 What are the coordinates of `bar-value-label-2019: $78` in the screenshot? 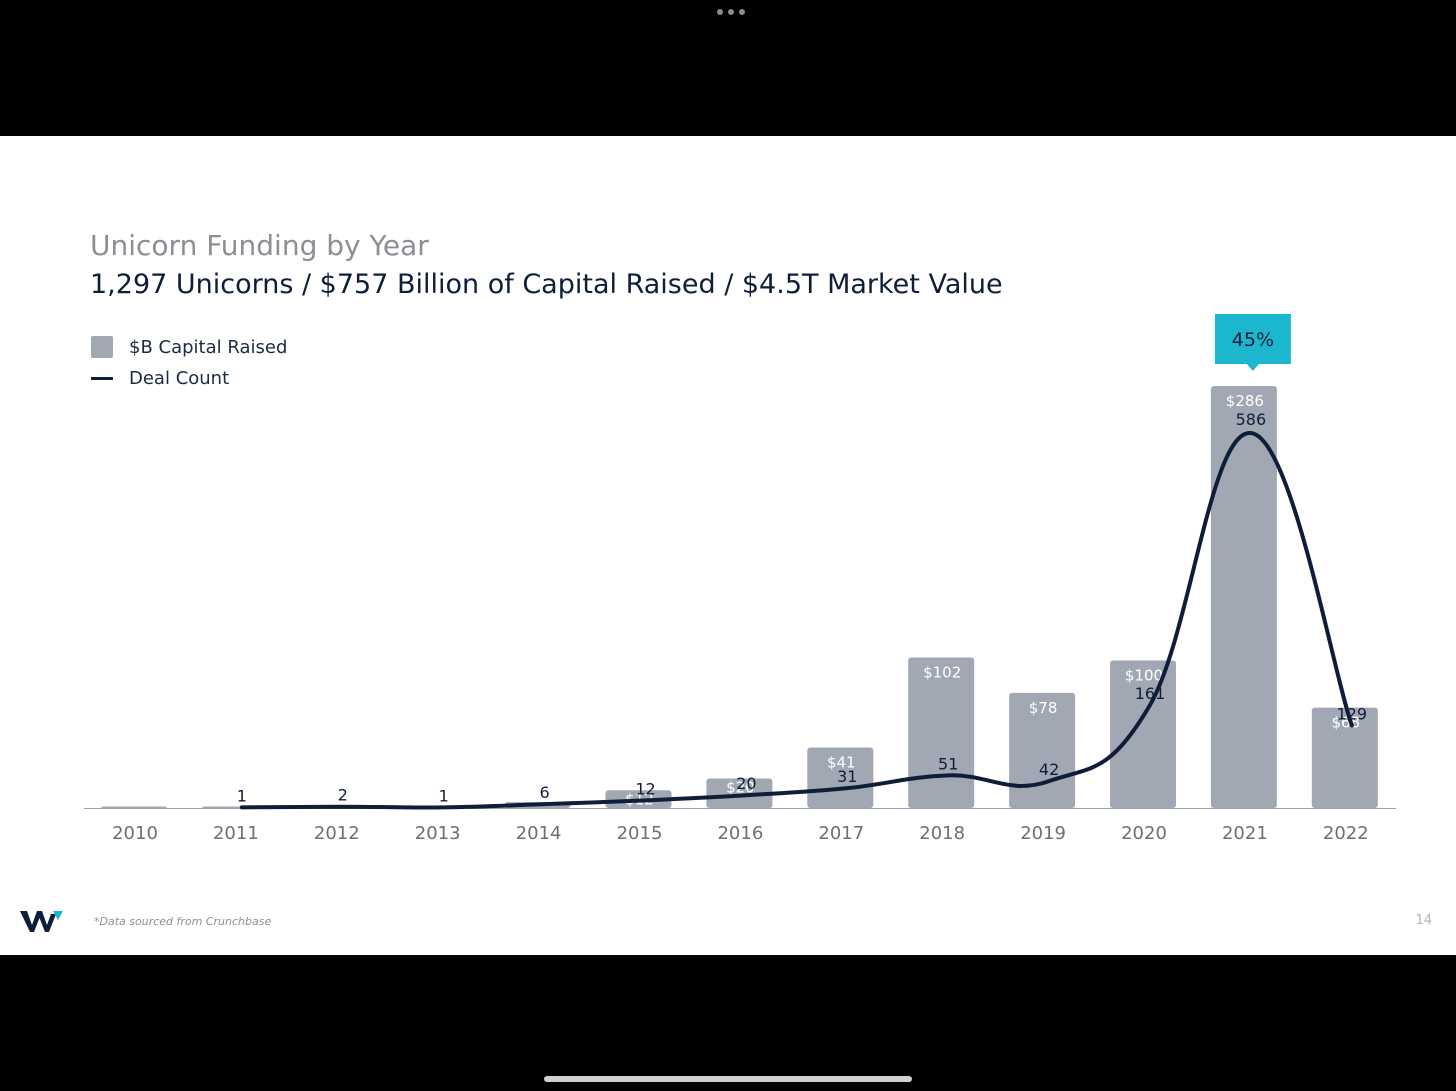 It's located at (1043, 708).